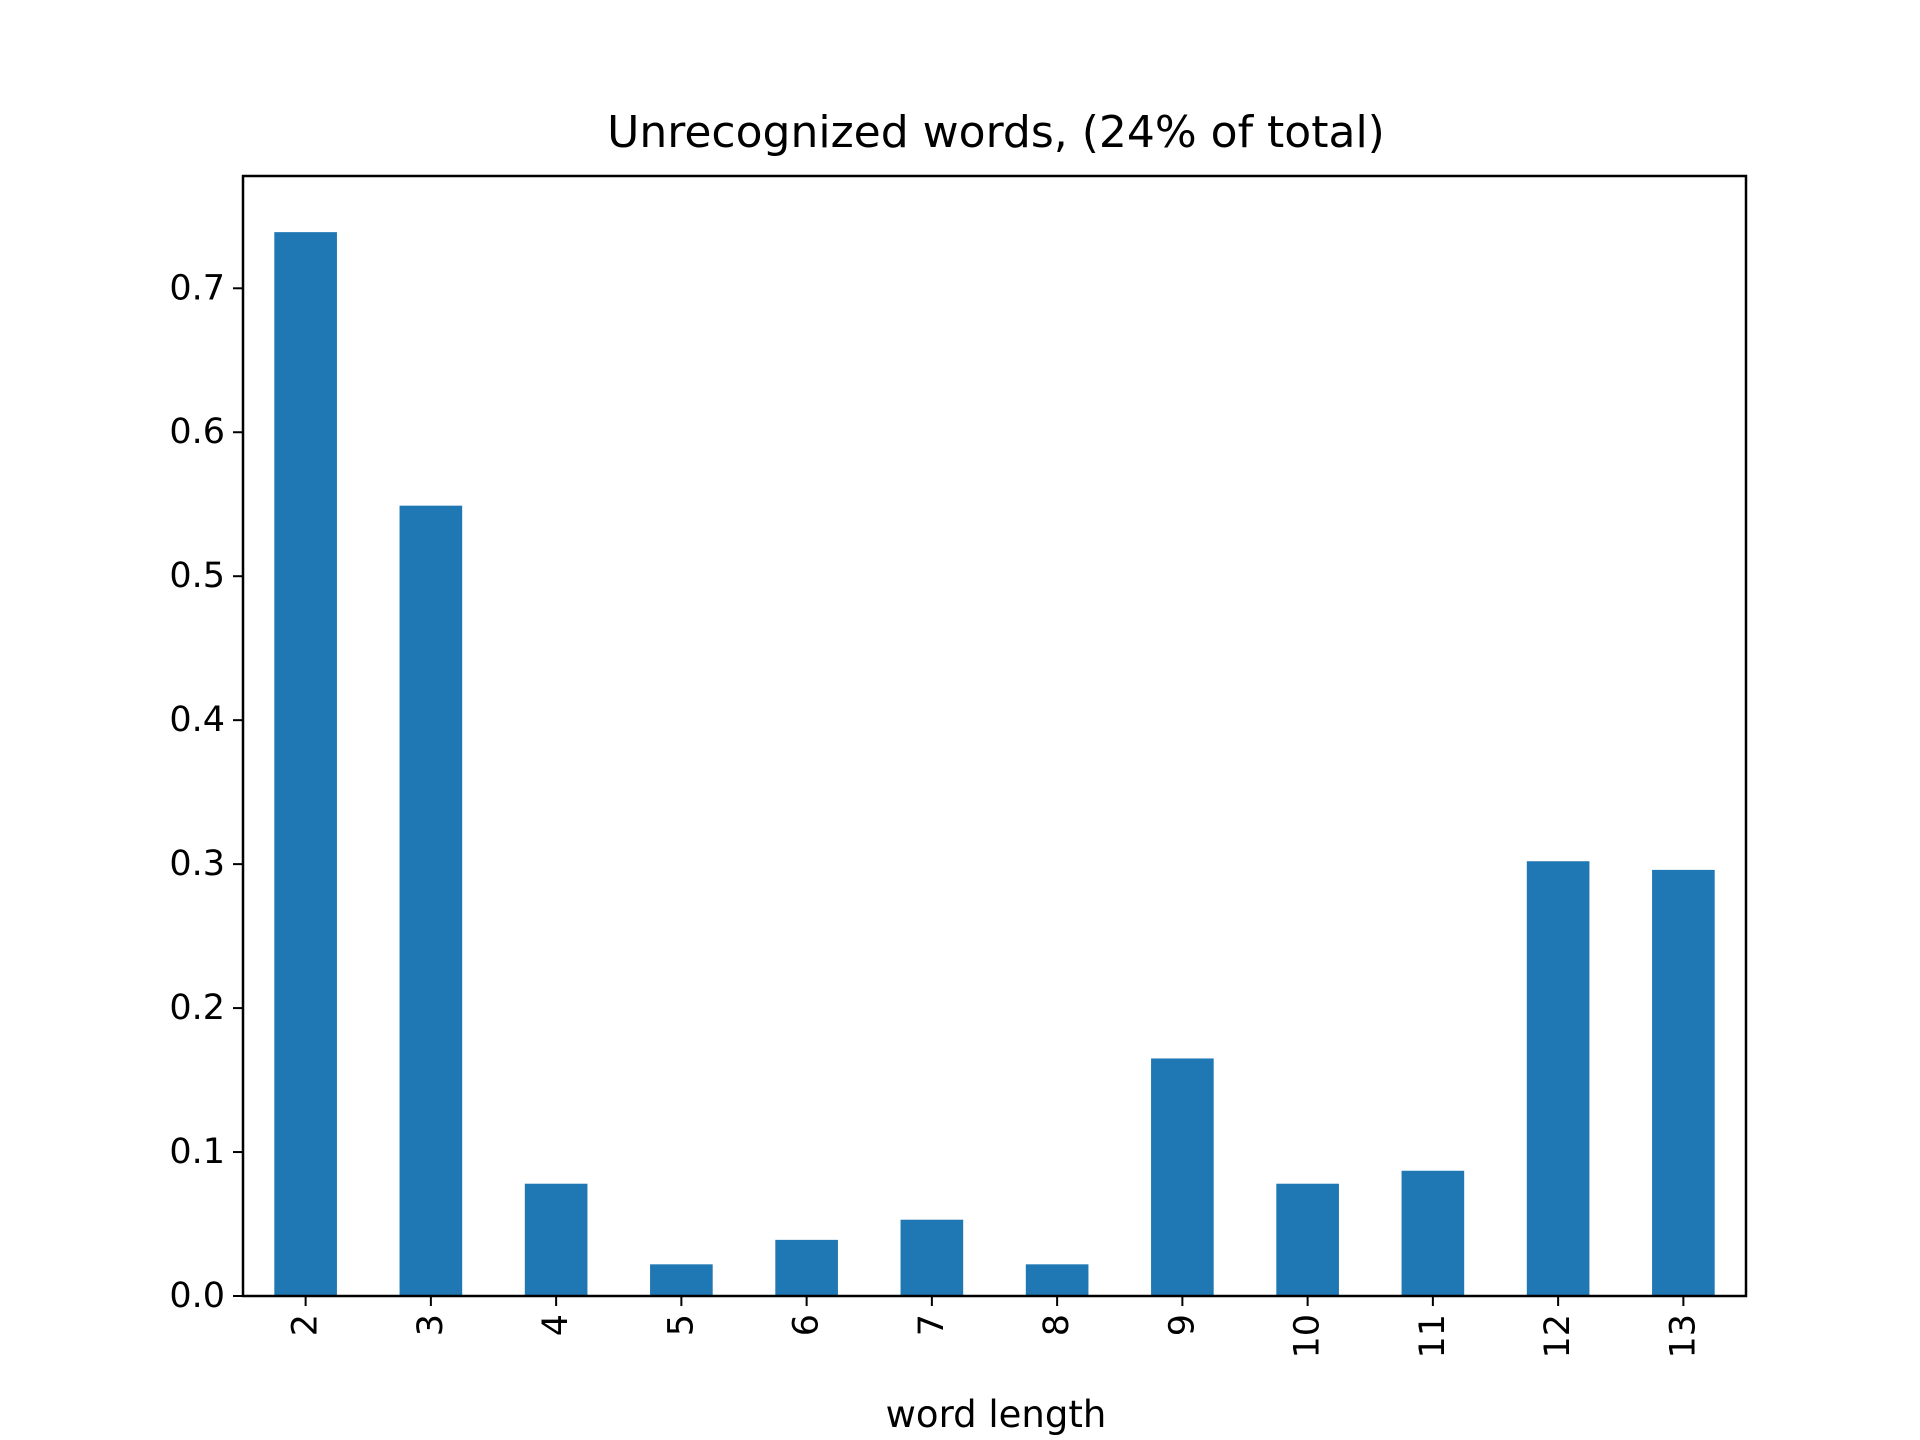 This screenshot has width=1920, height=1440. I want to click on x-tick-label: 13, so click(1683, 1336).